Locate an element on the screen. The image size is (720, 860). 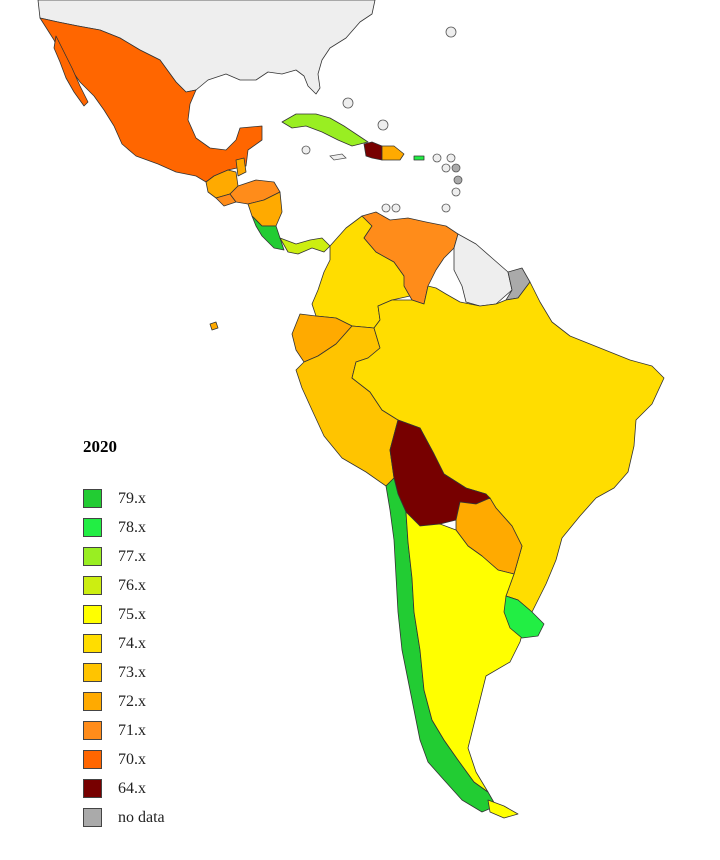
region-jamaica is located at coordinates (338, 157).